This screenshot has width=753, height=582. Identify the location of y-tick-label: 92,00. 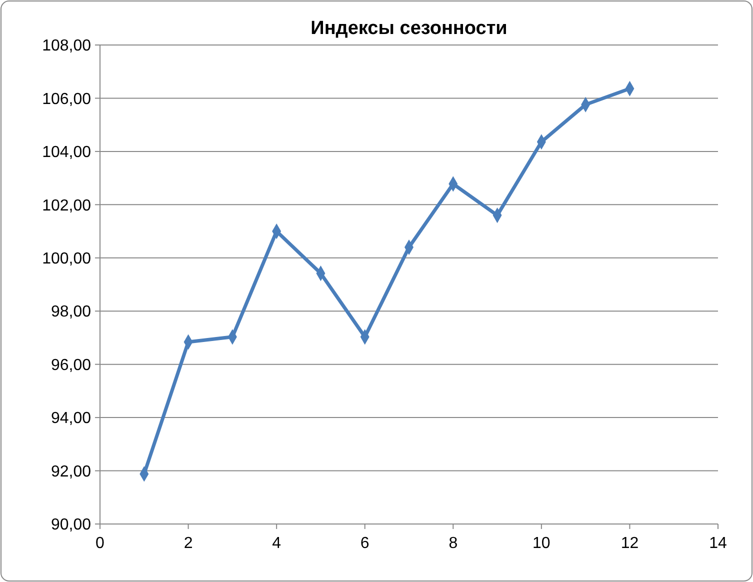
(71, 471).